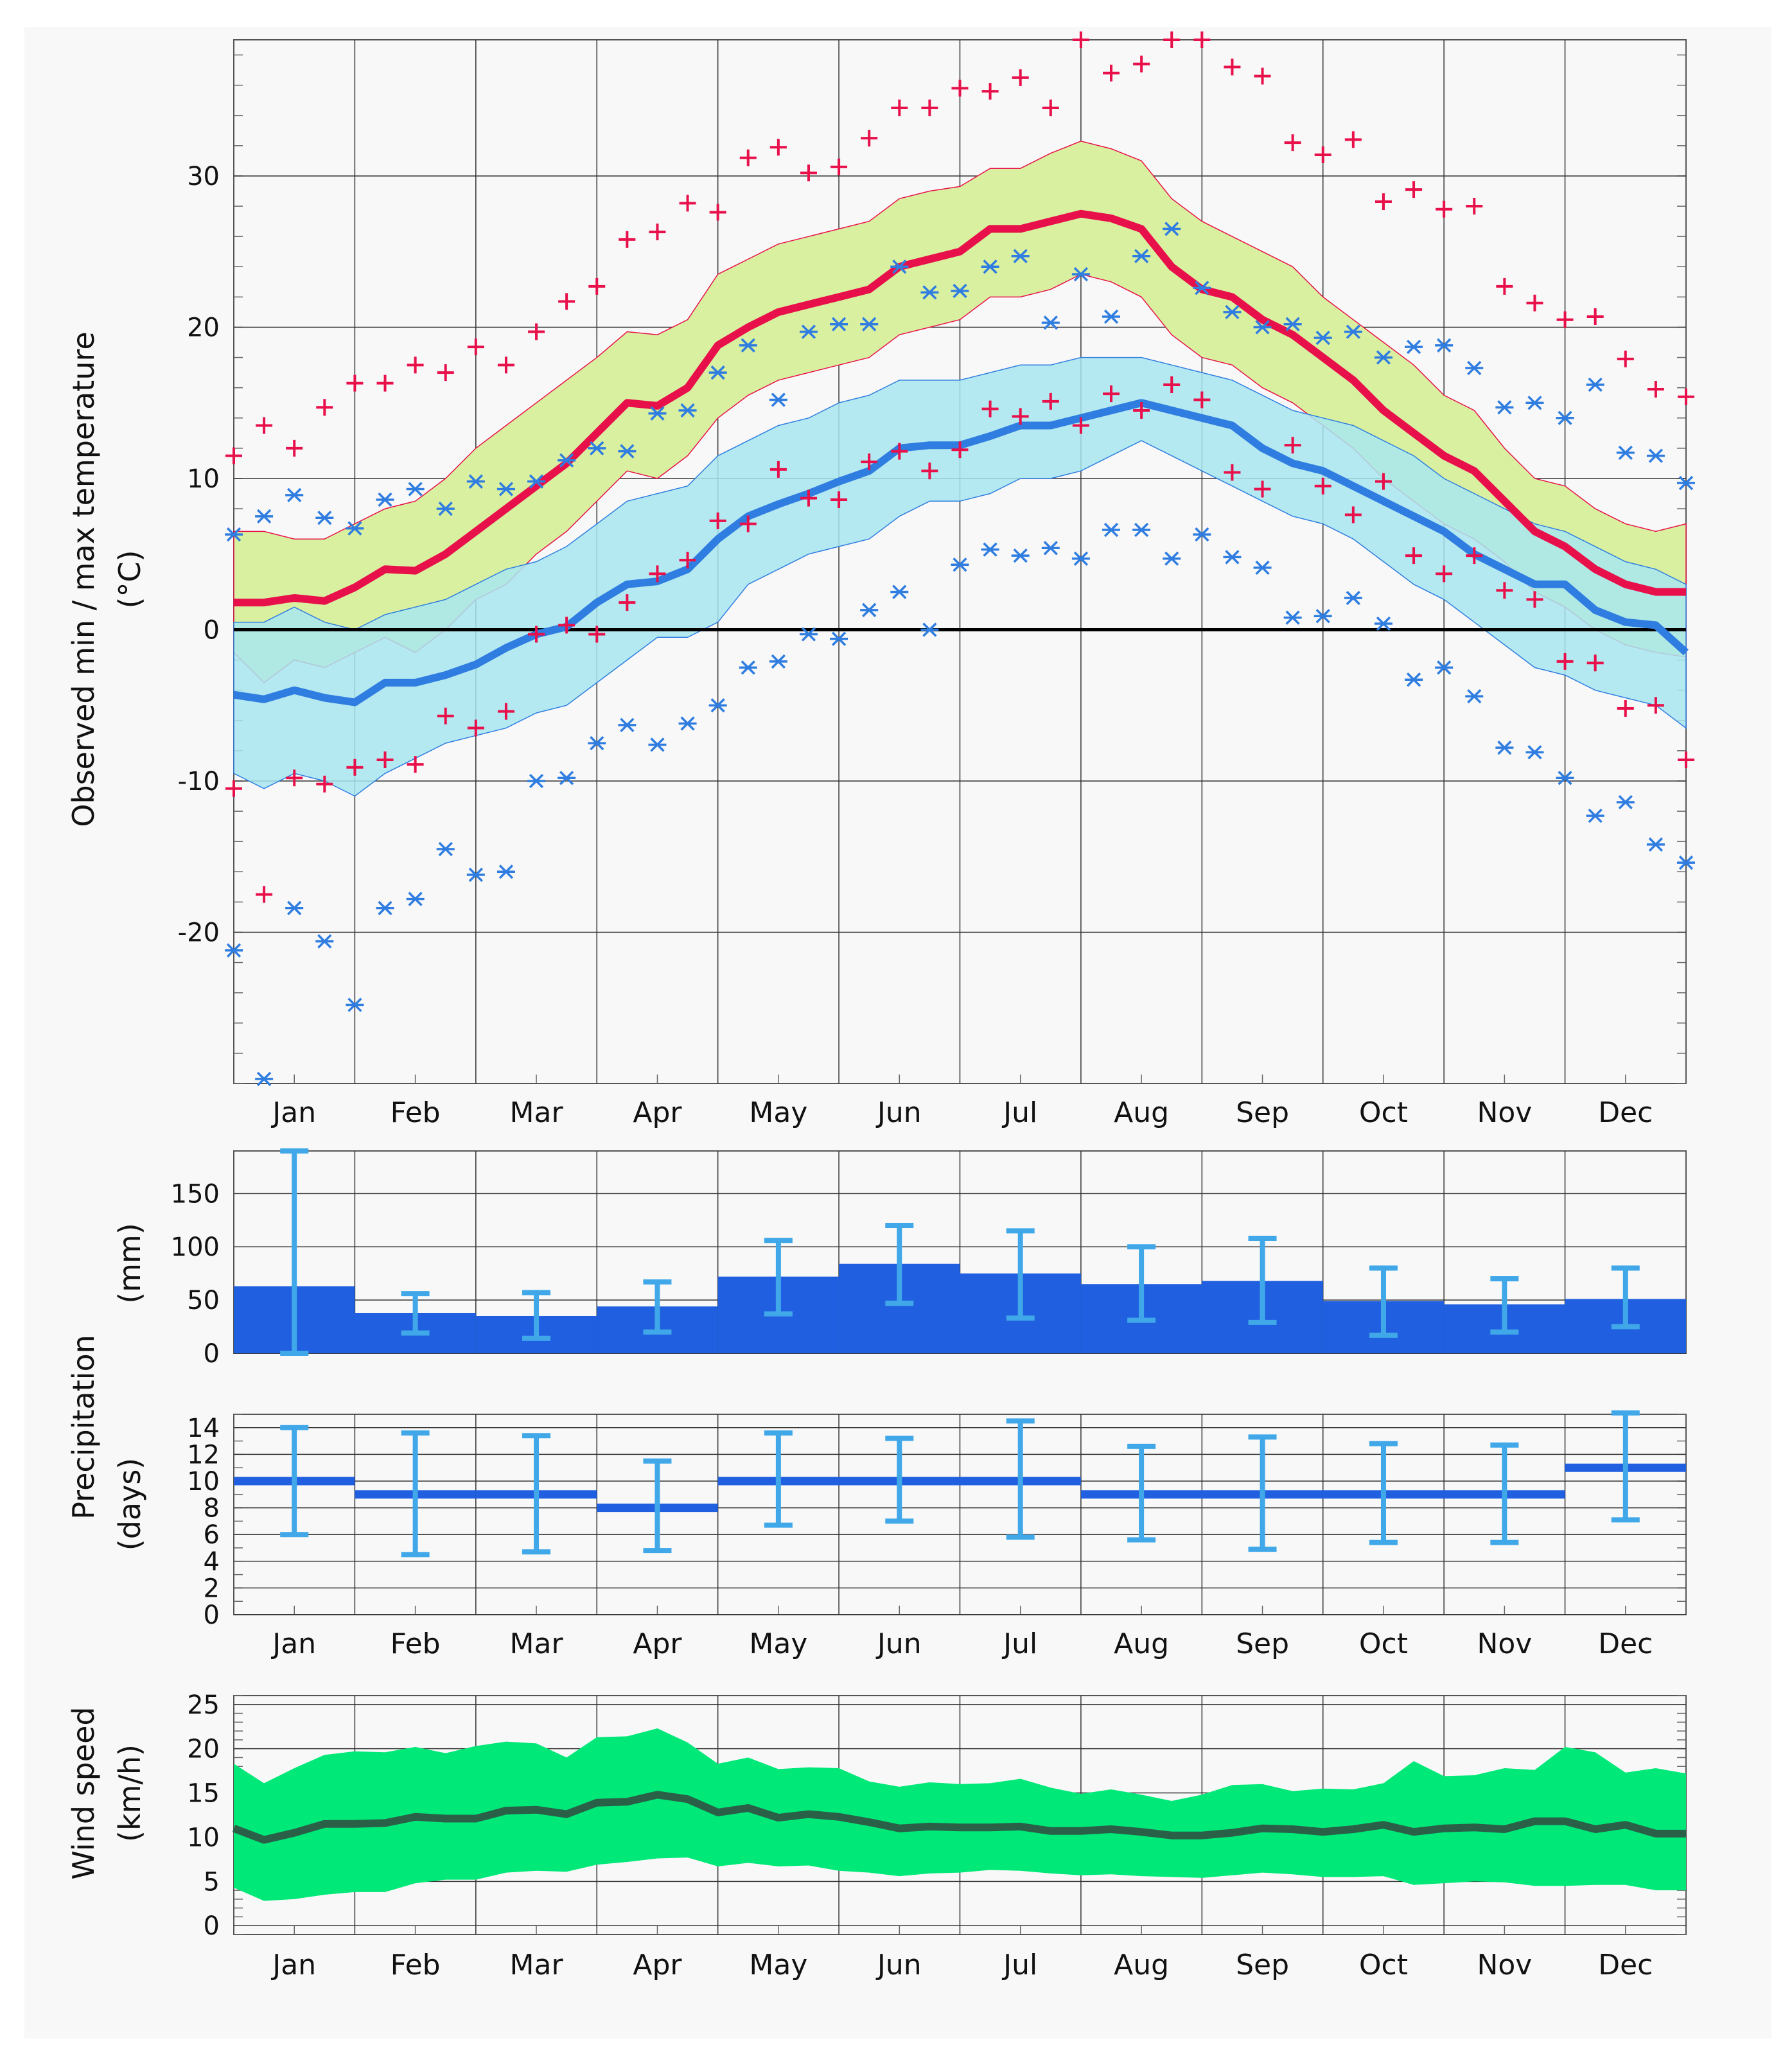 Image resolution: width=1792 pixels, height=2054 pixels. Describe the element at coordinates (416, 1644) in the screenshot. I see `precipitation-month-label: Feb` at that location.